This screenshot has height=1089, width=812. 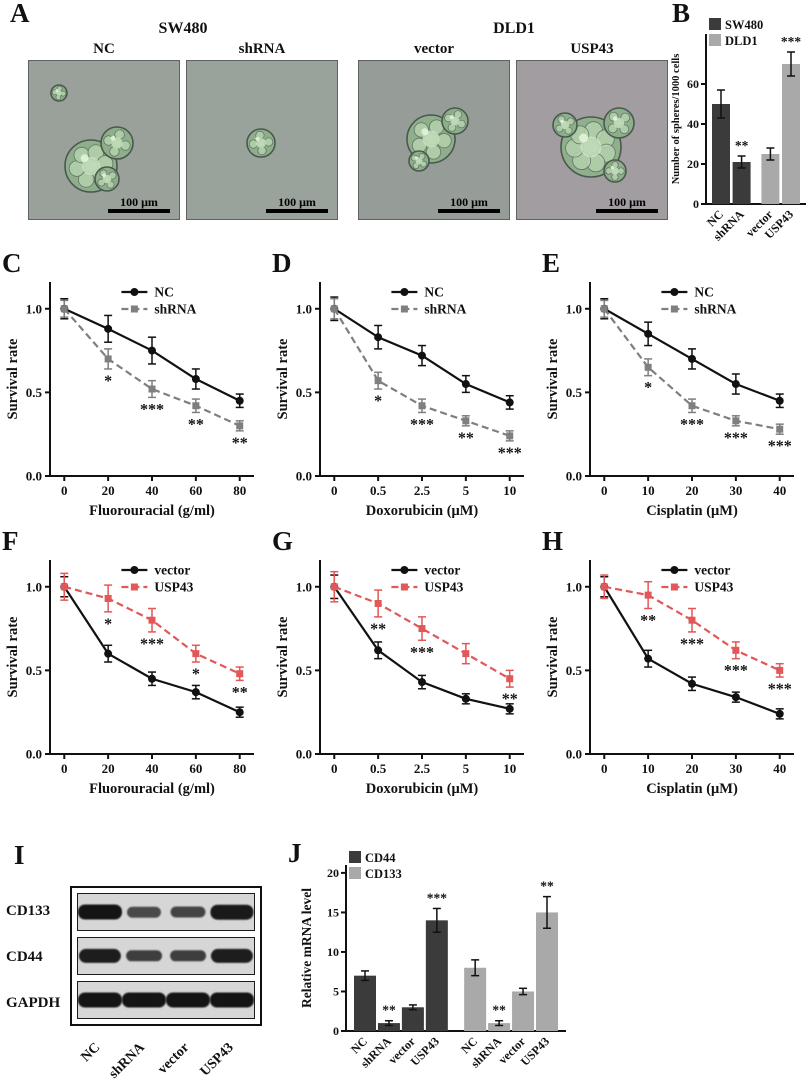 What do you see at coordinates (715, 309) in the screenshot?
I see `svg-text: shRNA` at bounding box center [715, 309].